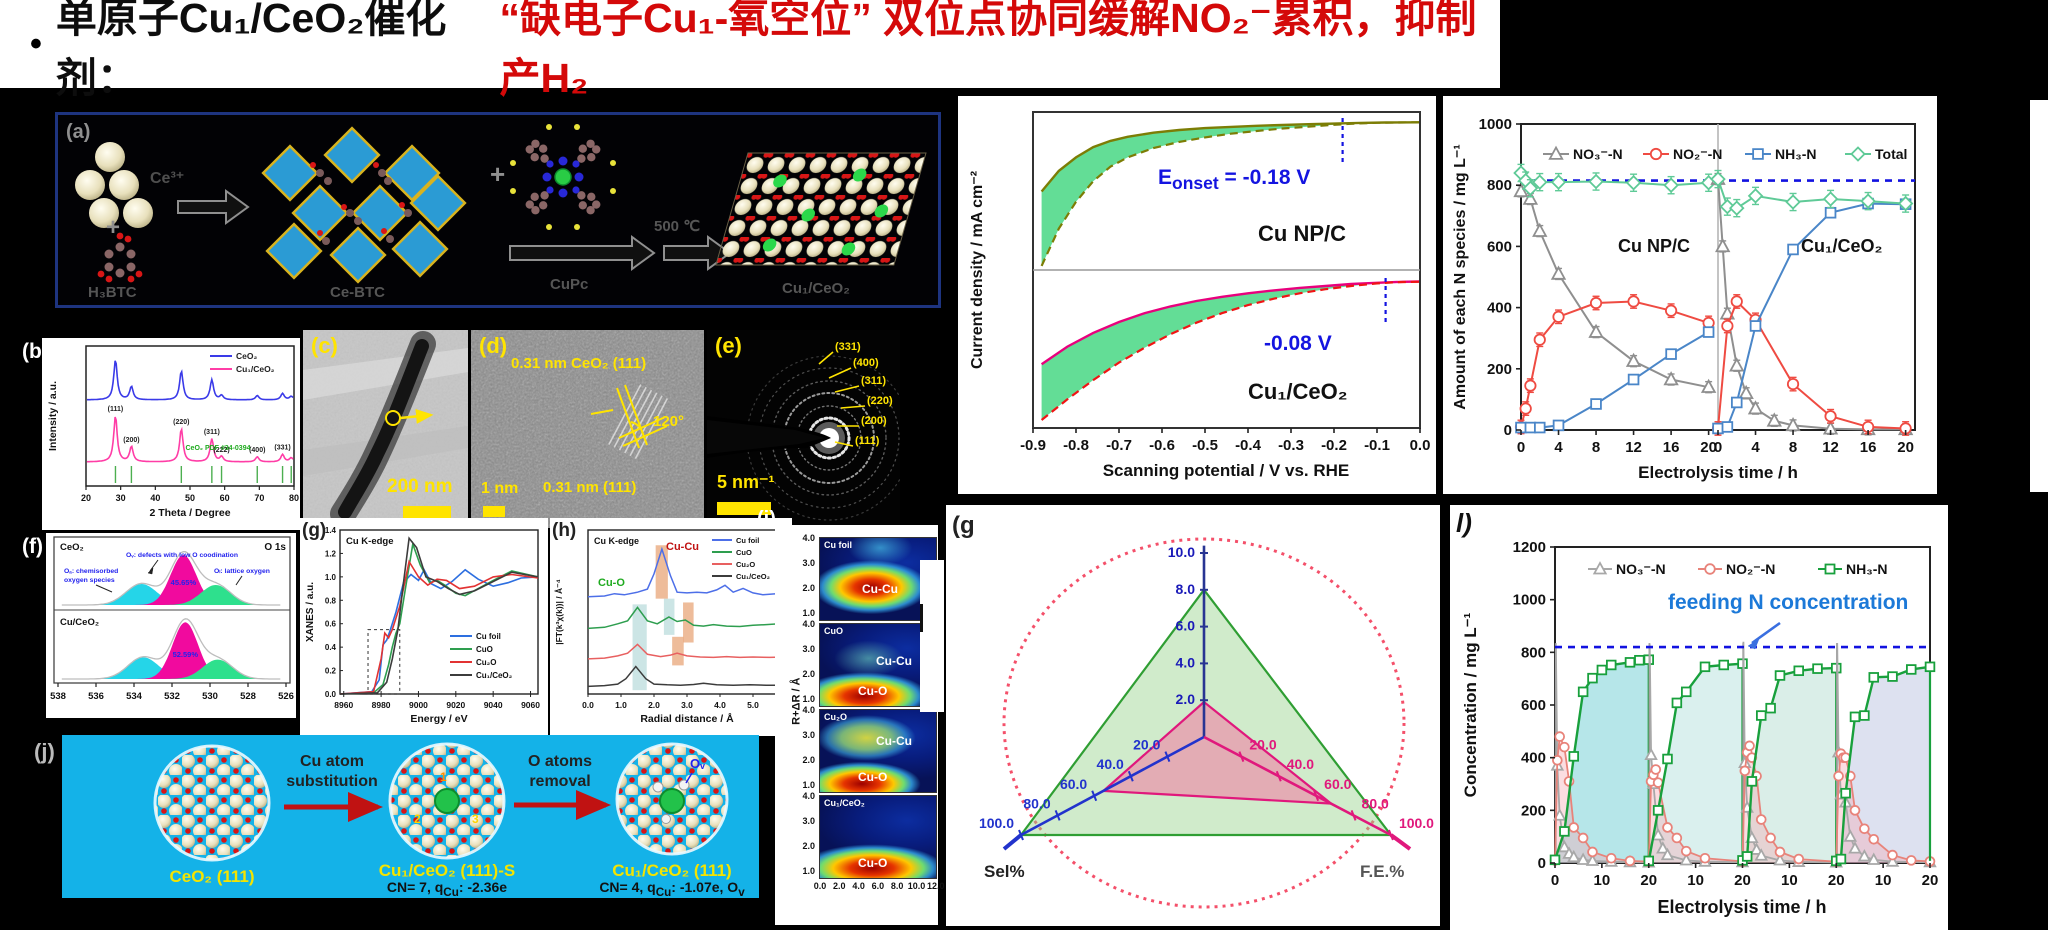 Image resolution: width=2048 pixels, height=930 pixels. I want to click on svg-text: O 1s, so click(275, 547).